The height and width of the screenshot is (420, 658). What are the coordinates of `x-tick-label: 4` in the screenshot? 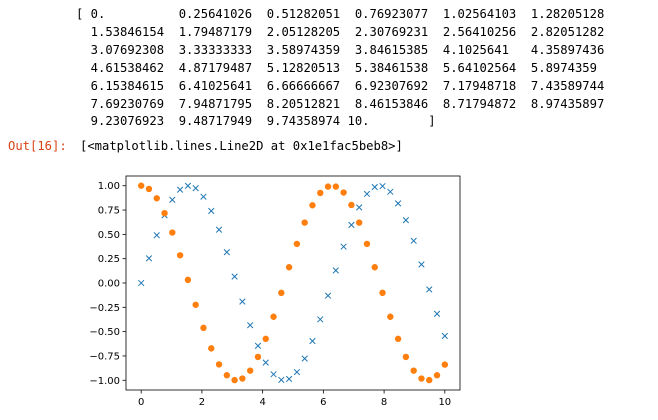 It's located at (262, 402).